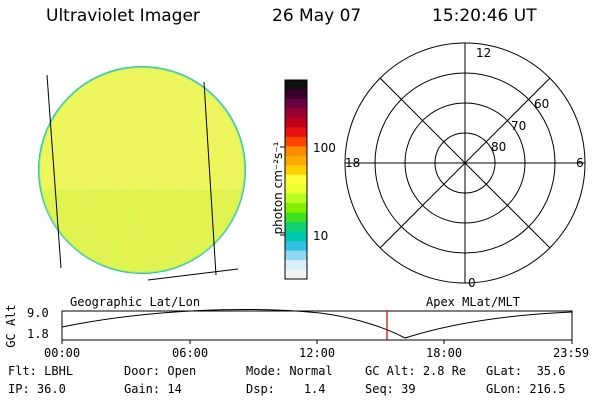 This screenshot has width=600, height=400. I want to click on mlt-label-18: 18, so click(353, 163).